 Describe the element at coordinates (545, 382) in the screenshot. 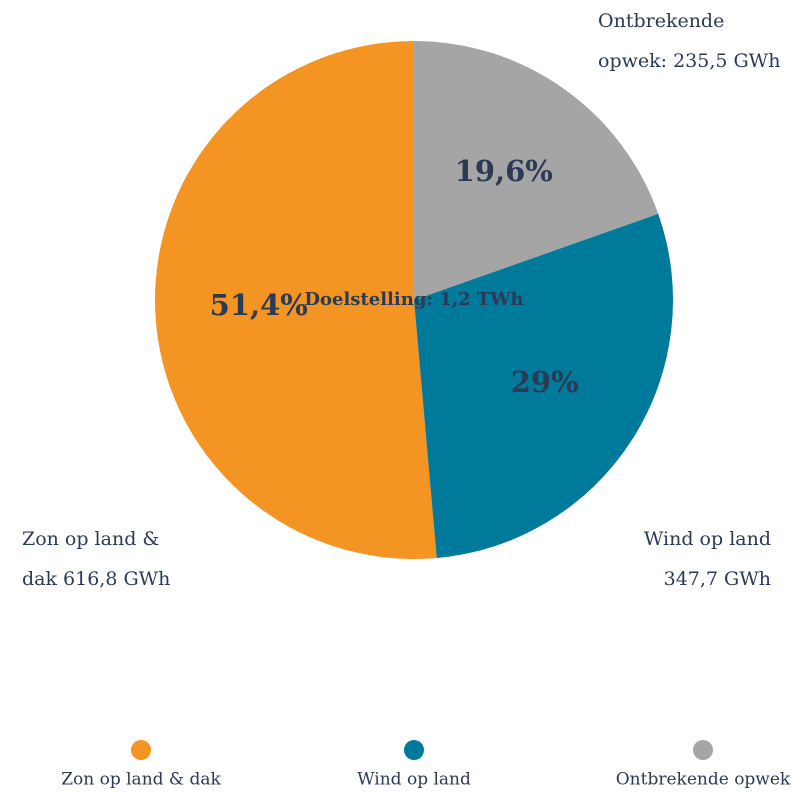

I see `value-label: 29%` at that location.